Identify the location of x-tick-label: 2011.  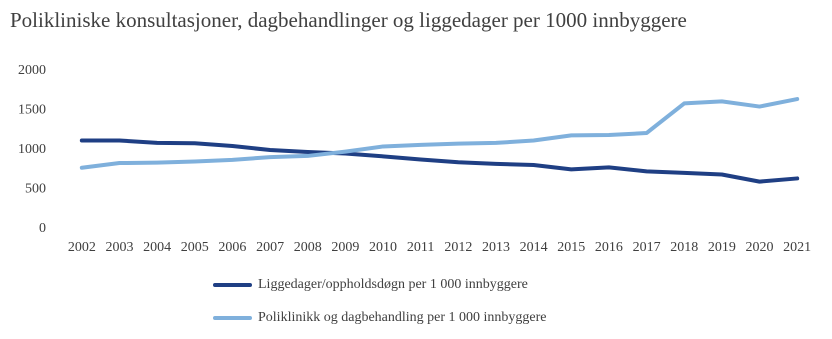
(420, 247).